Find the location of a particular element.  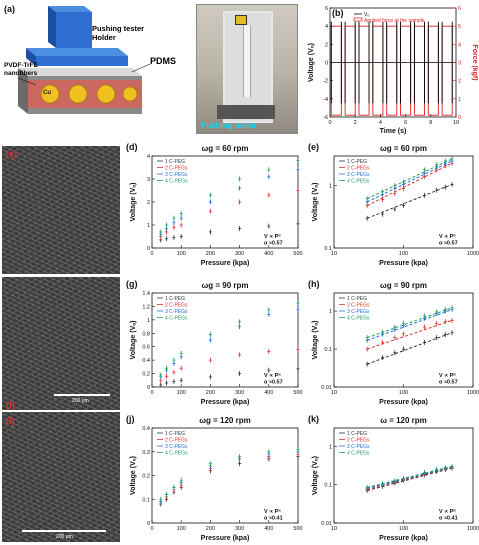

x-tick-label: 2 is located at coordinates (355, 123).